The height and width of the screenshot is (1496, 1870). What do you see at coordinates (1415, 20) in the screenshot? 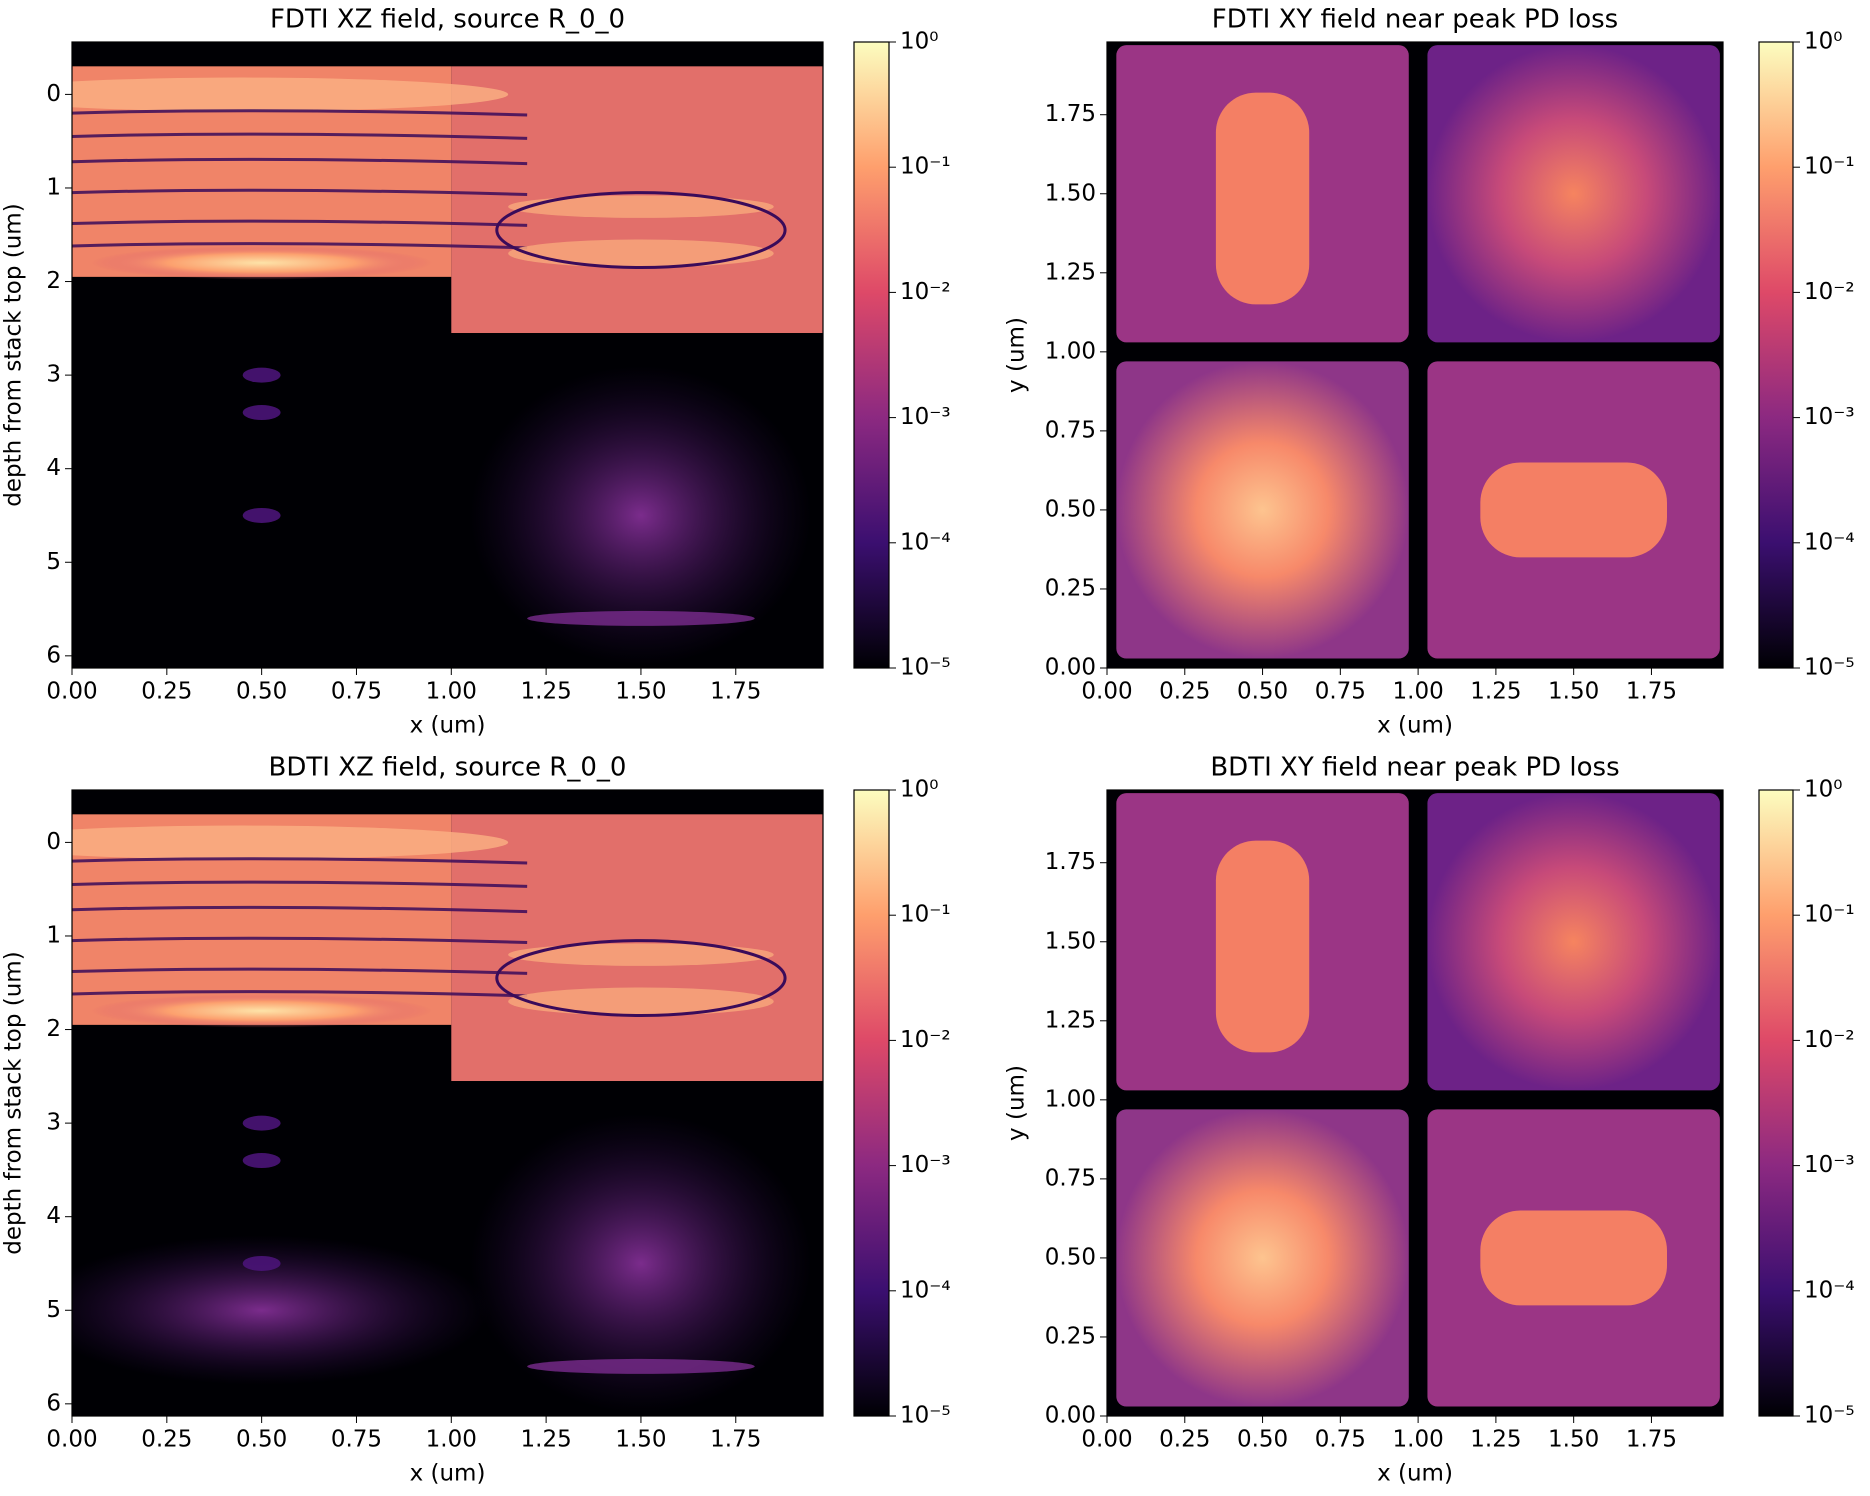
I see `chart-title: FDTI XY field near peak PD loss` at bounding box center [1415, 20].